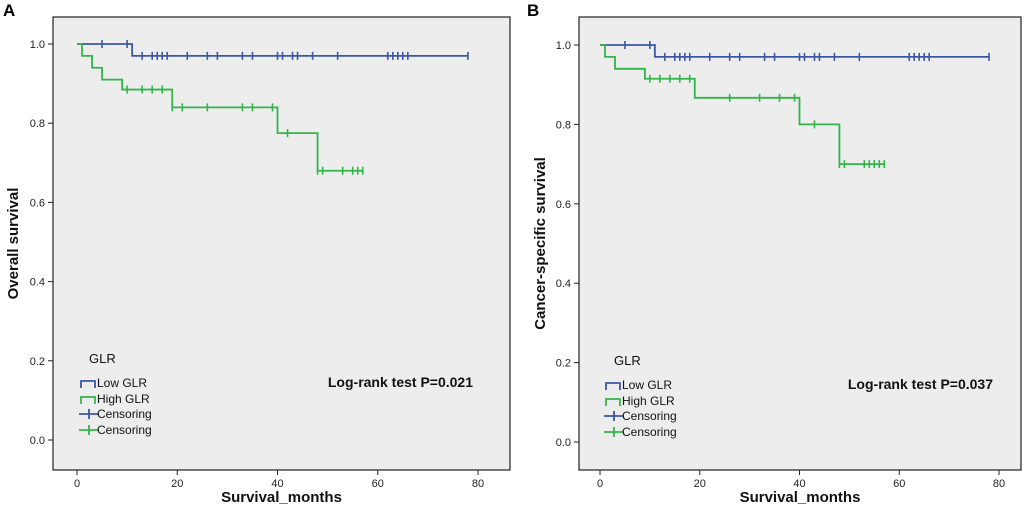  I want to click on y-axis-label: Overall survival, so click(13, 244).